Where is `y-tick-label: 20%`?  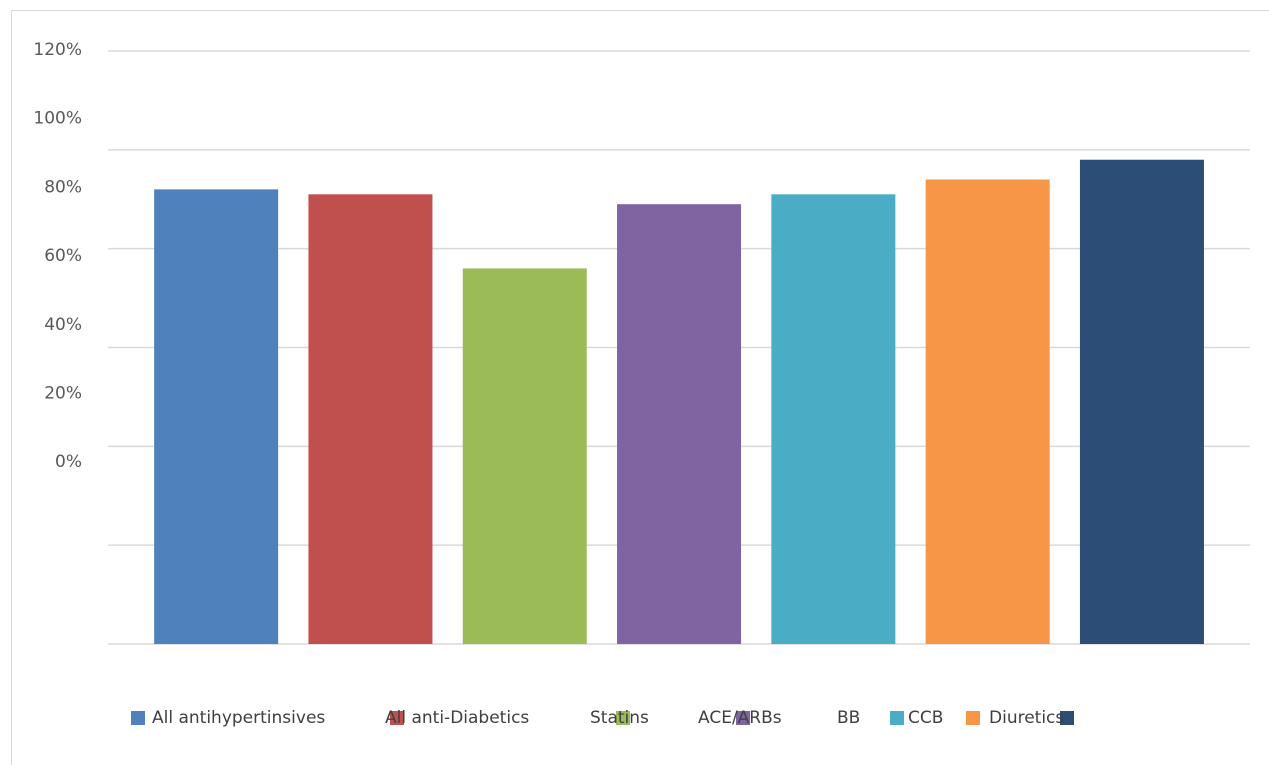
y-tick-label: 20% is located at coordinates (63, 394).